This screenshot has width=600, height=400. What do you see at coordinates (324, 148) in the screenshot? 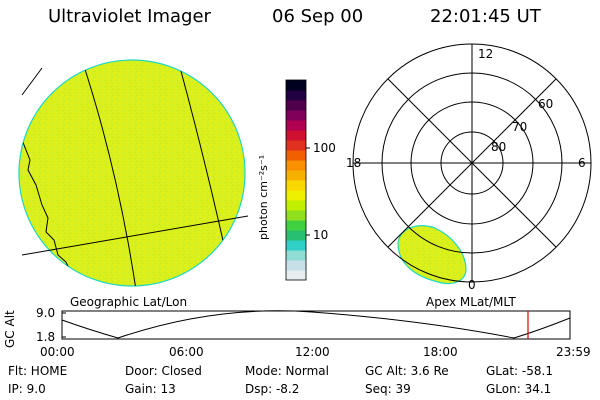
I see `colorbar-label-100: 100` at bounding box center [324, 148].